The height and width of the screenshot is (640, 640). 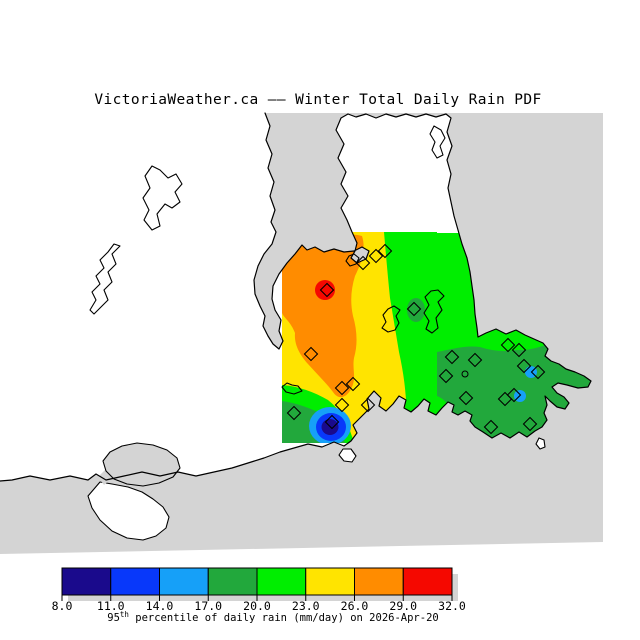 I want to click on contour-brightgreen-east-band, so click(x=410, y=337).